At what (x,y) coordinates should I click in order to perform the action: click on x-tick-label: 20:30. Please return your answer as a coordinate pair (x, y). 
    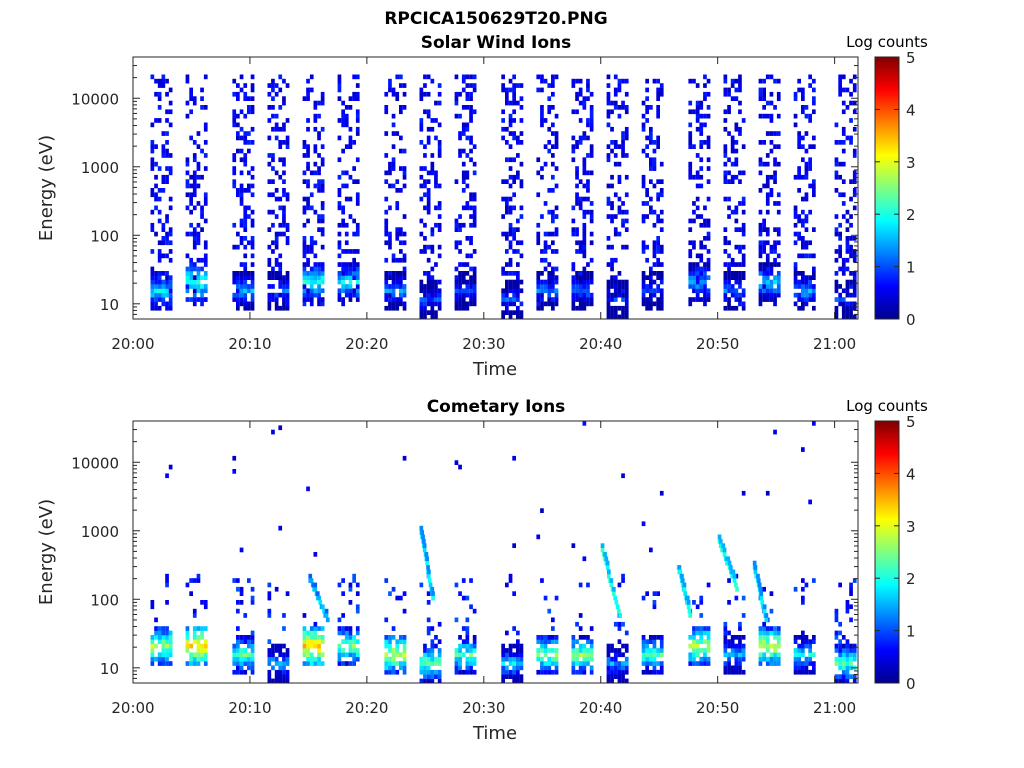
    Looking at the image, I should click on (483, 344).